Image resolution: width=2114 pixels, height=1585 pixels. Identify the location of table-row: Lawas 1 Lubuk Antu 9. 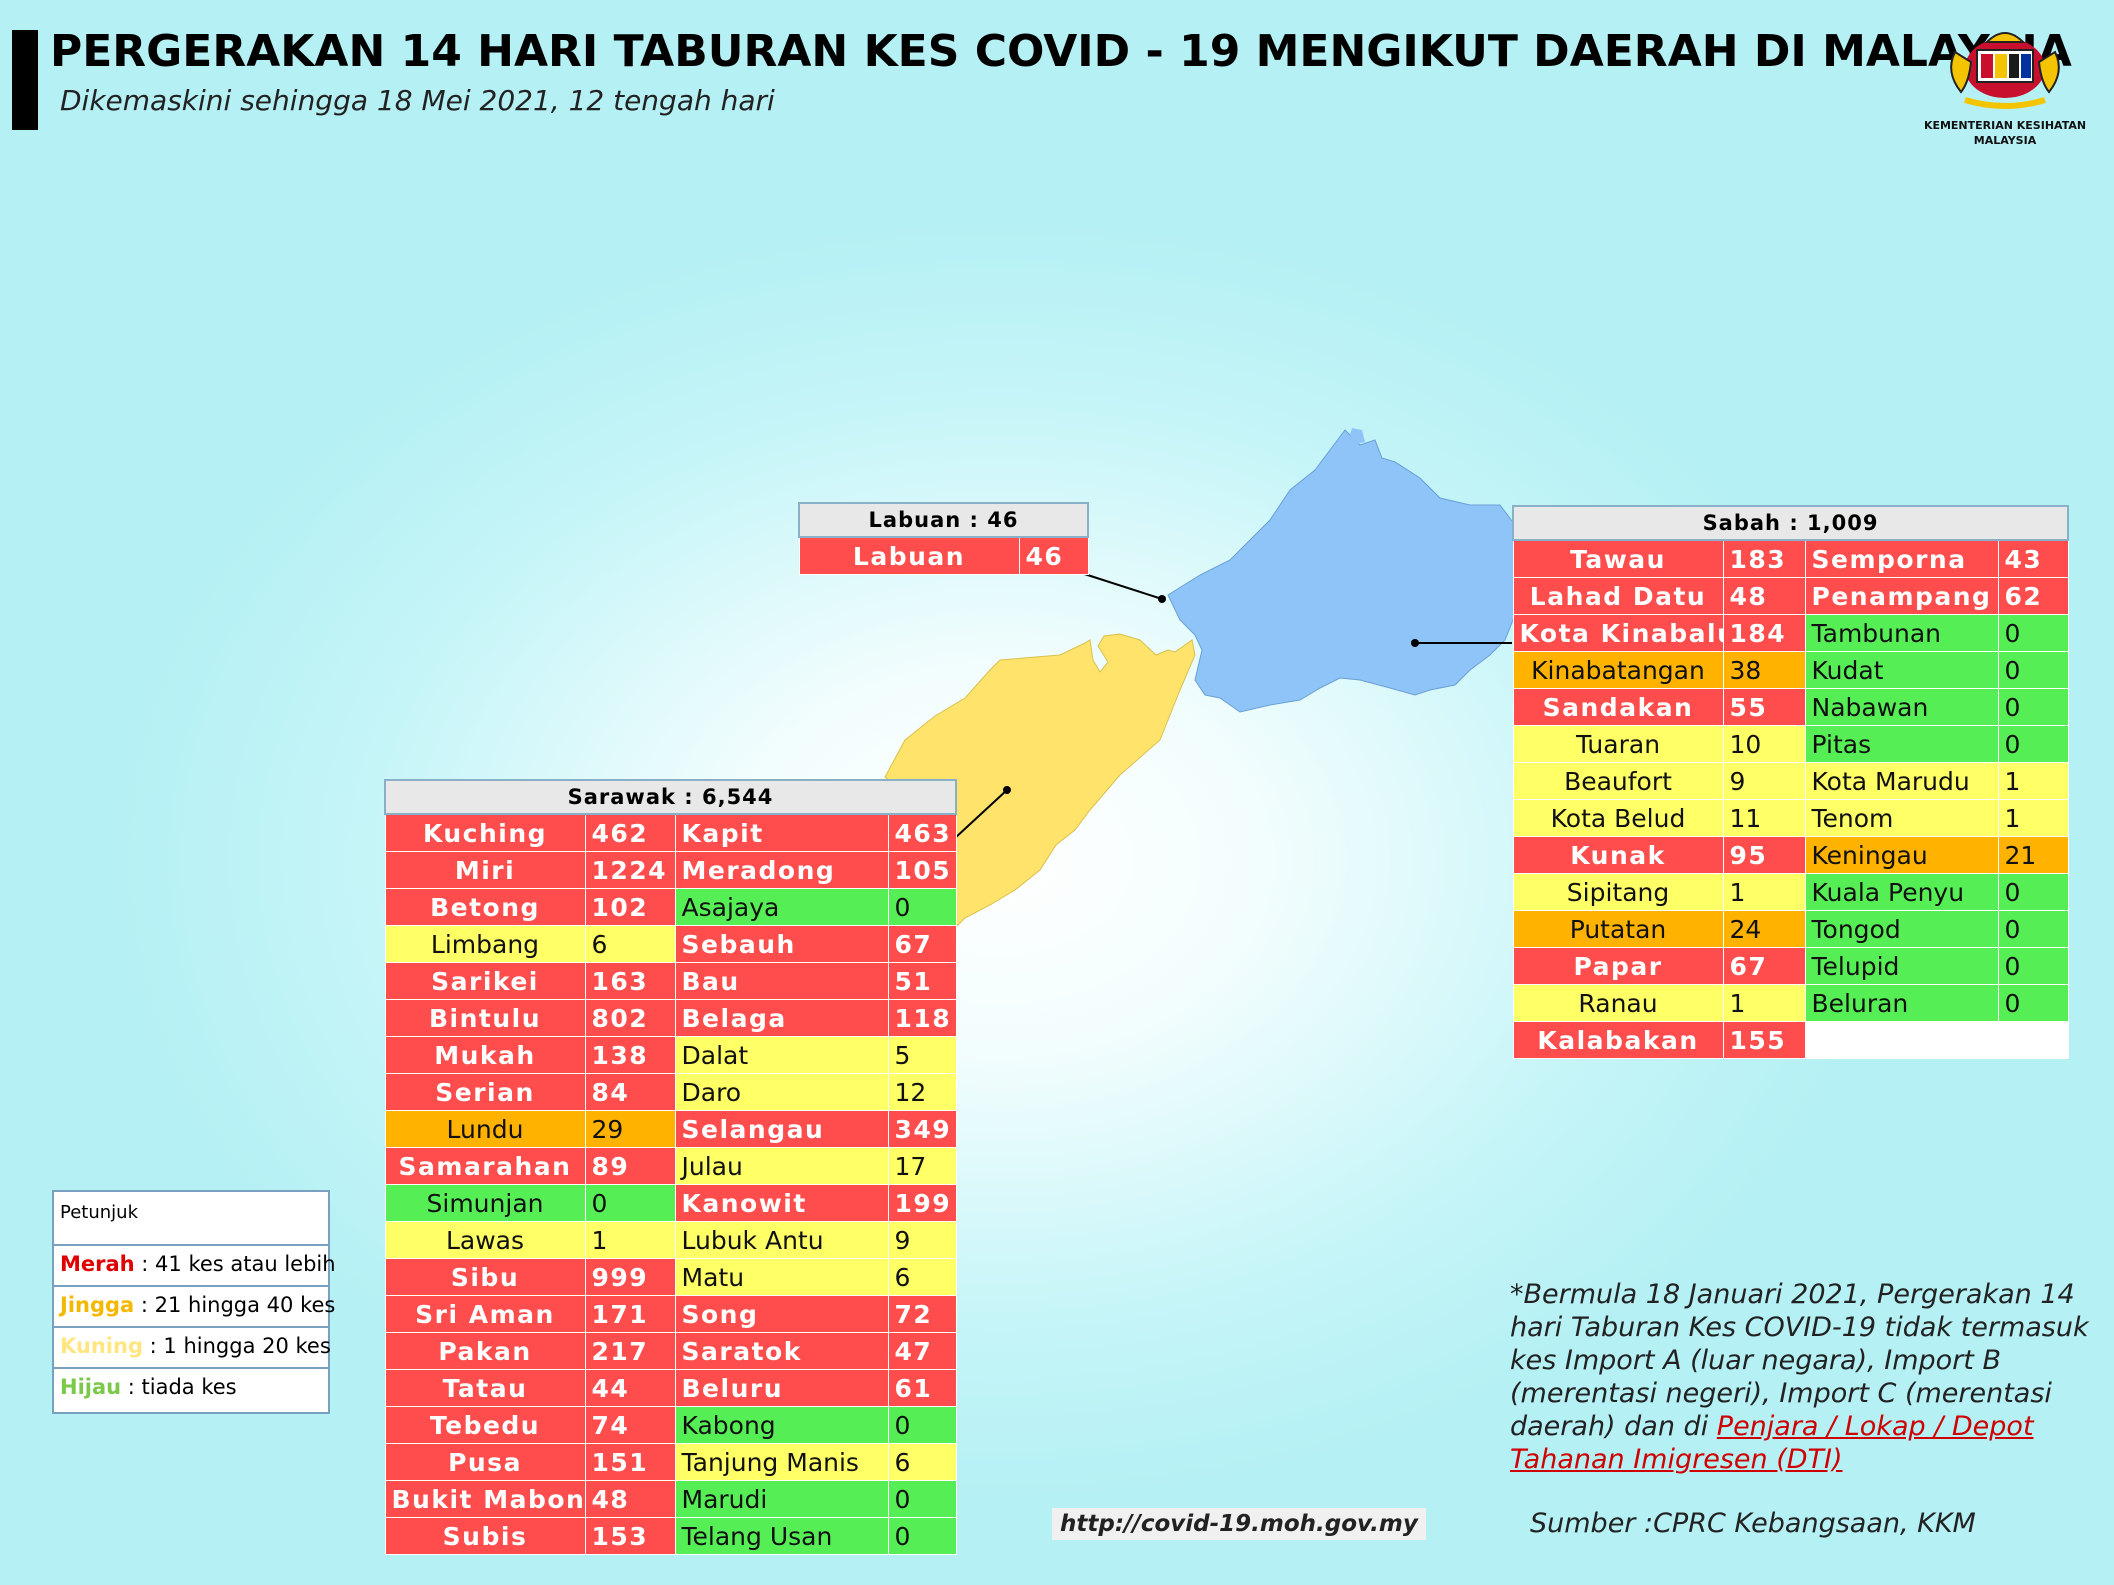
(670, 1240).